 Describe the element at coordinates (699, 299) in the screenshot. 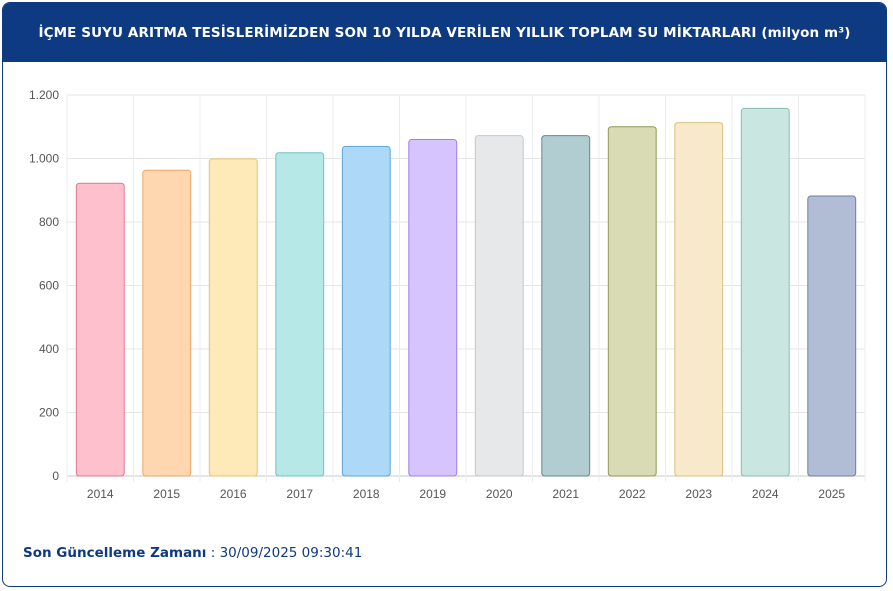

I see `bar-2023` at that location.